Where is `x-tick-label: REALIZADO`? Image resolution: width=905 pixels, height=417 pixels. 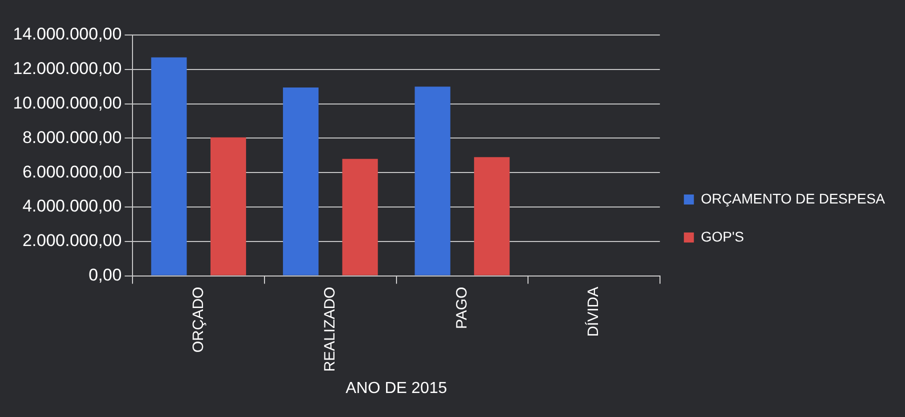 x-tick-label: REALIZADO is located at coordinates (330, 329).